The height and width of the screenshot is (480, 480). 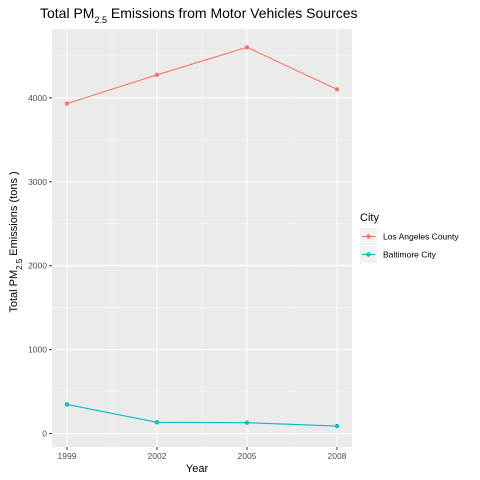 I want to click on x-axis-title: Year, so click(x=197, y=469).